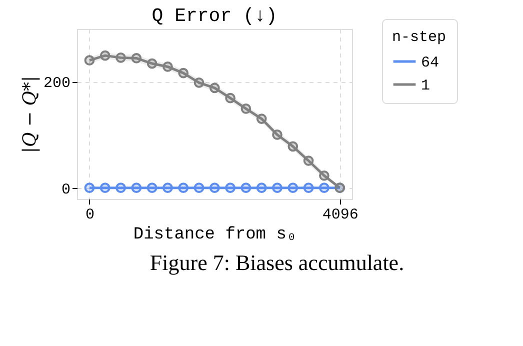  Describe the element at coordinates (56, 83) in the screenshot. I see `y-tick-label: 200` at that location.